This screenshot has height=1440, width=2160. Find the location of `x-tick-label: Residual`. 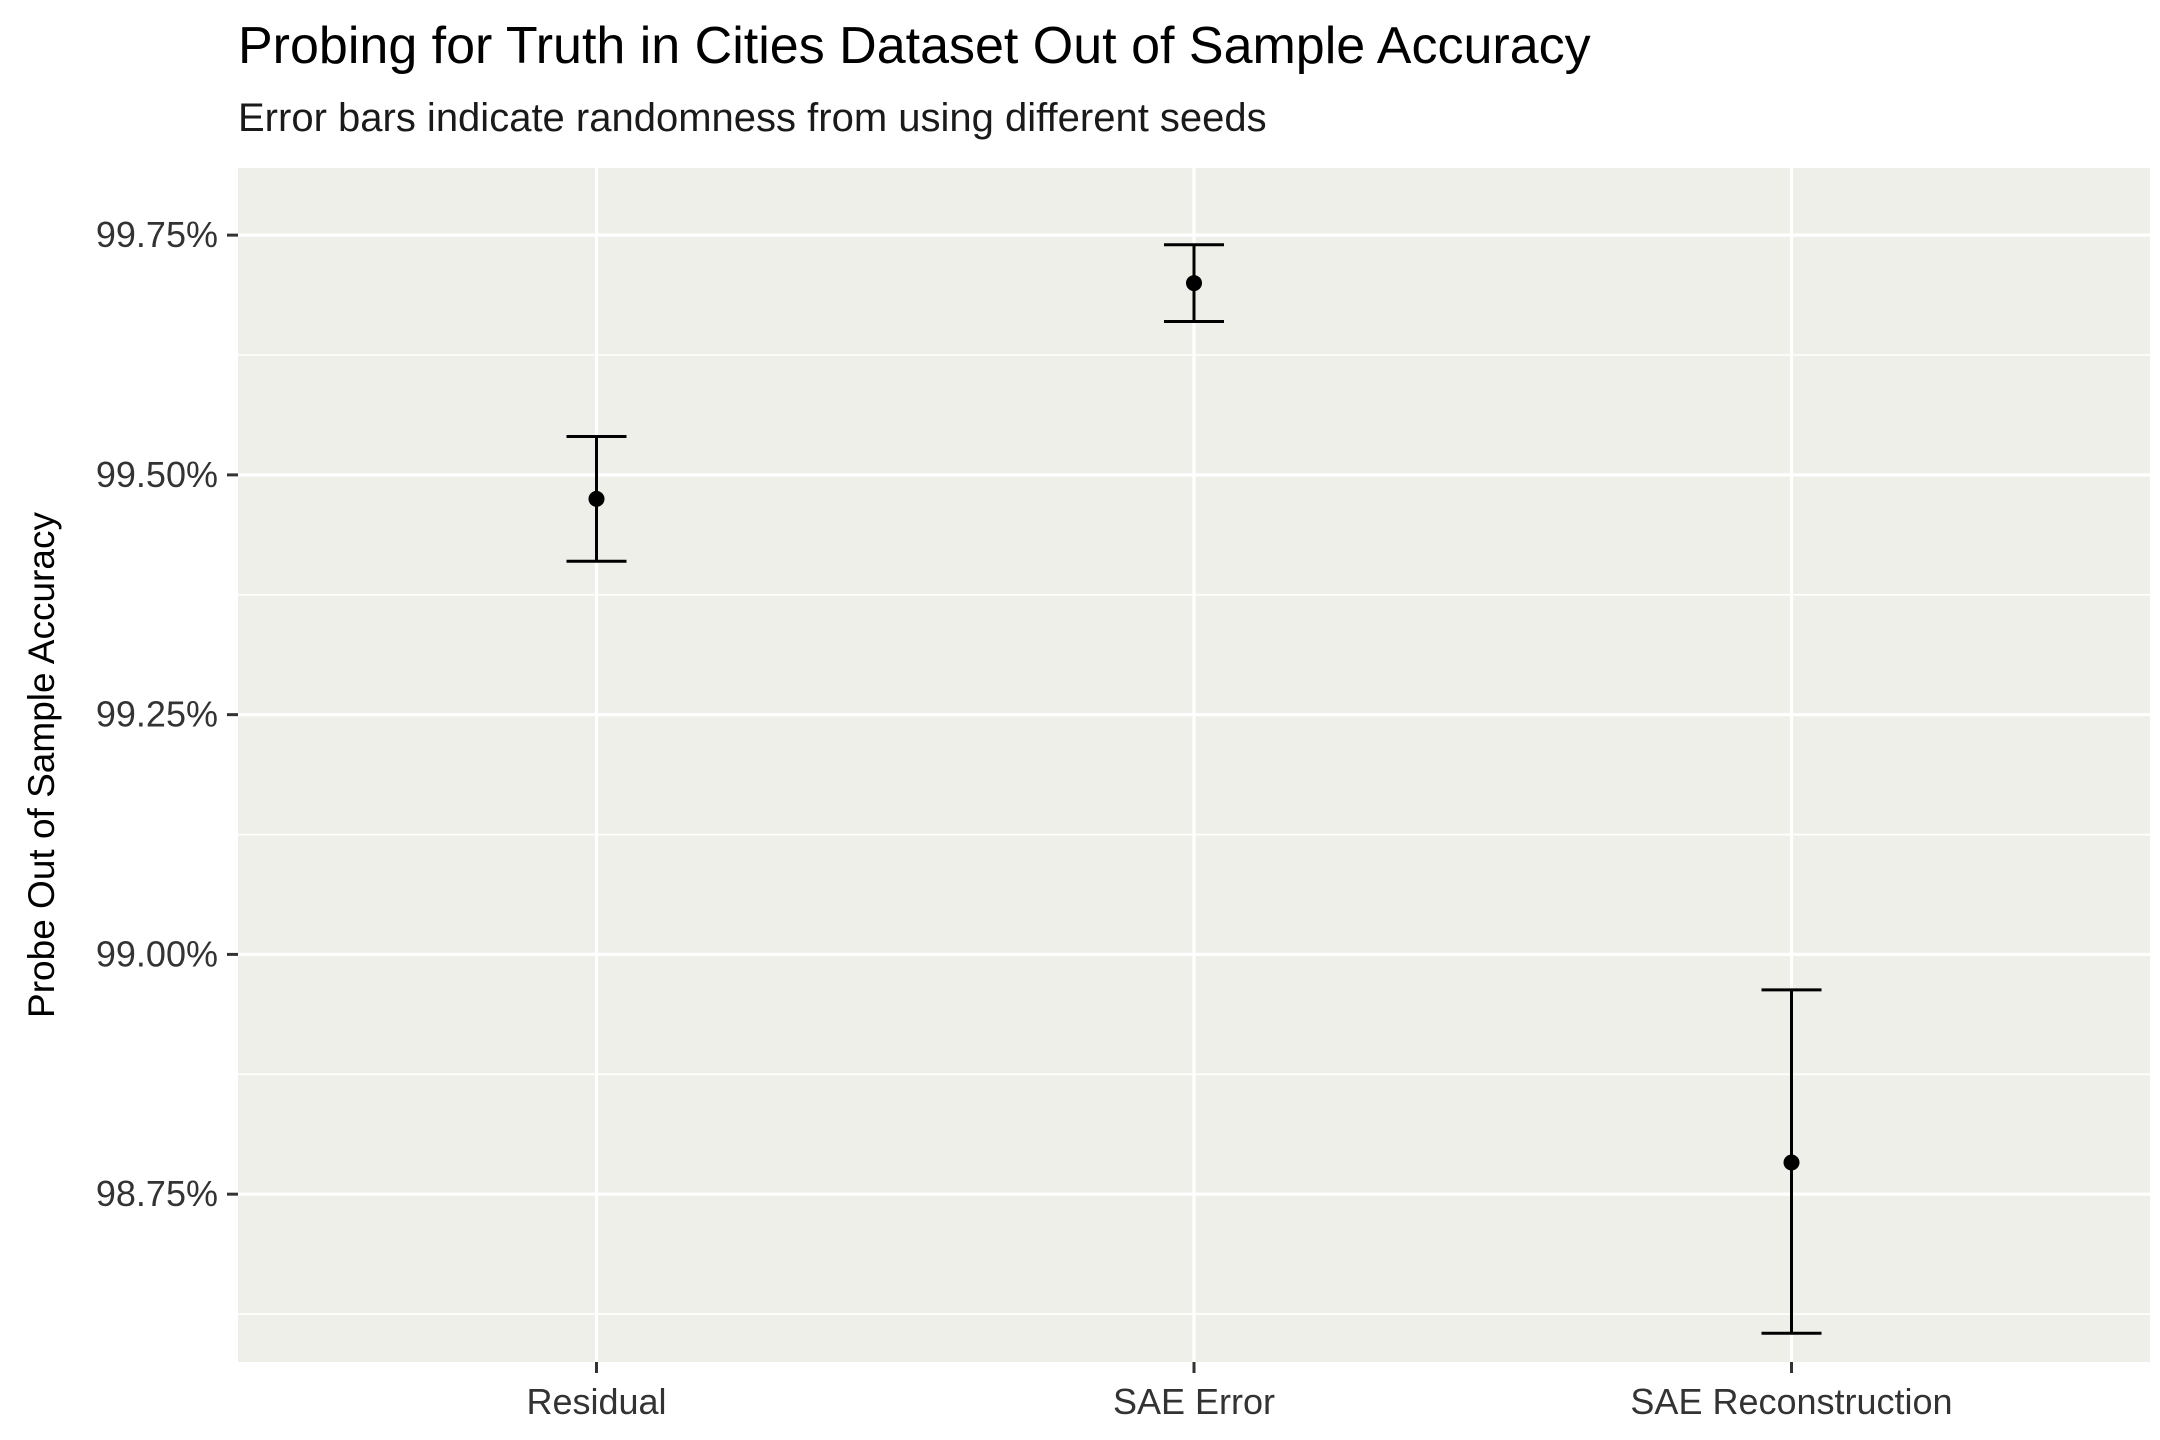

x-tick-label: Residual is located at coordinates (596, 1401).